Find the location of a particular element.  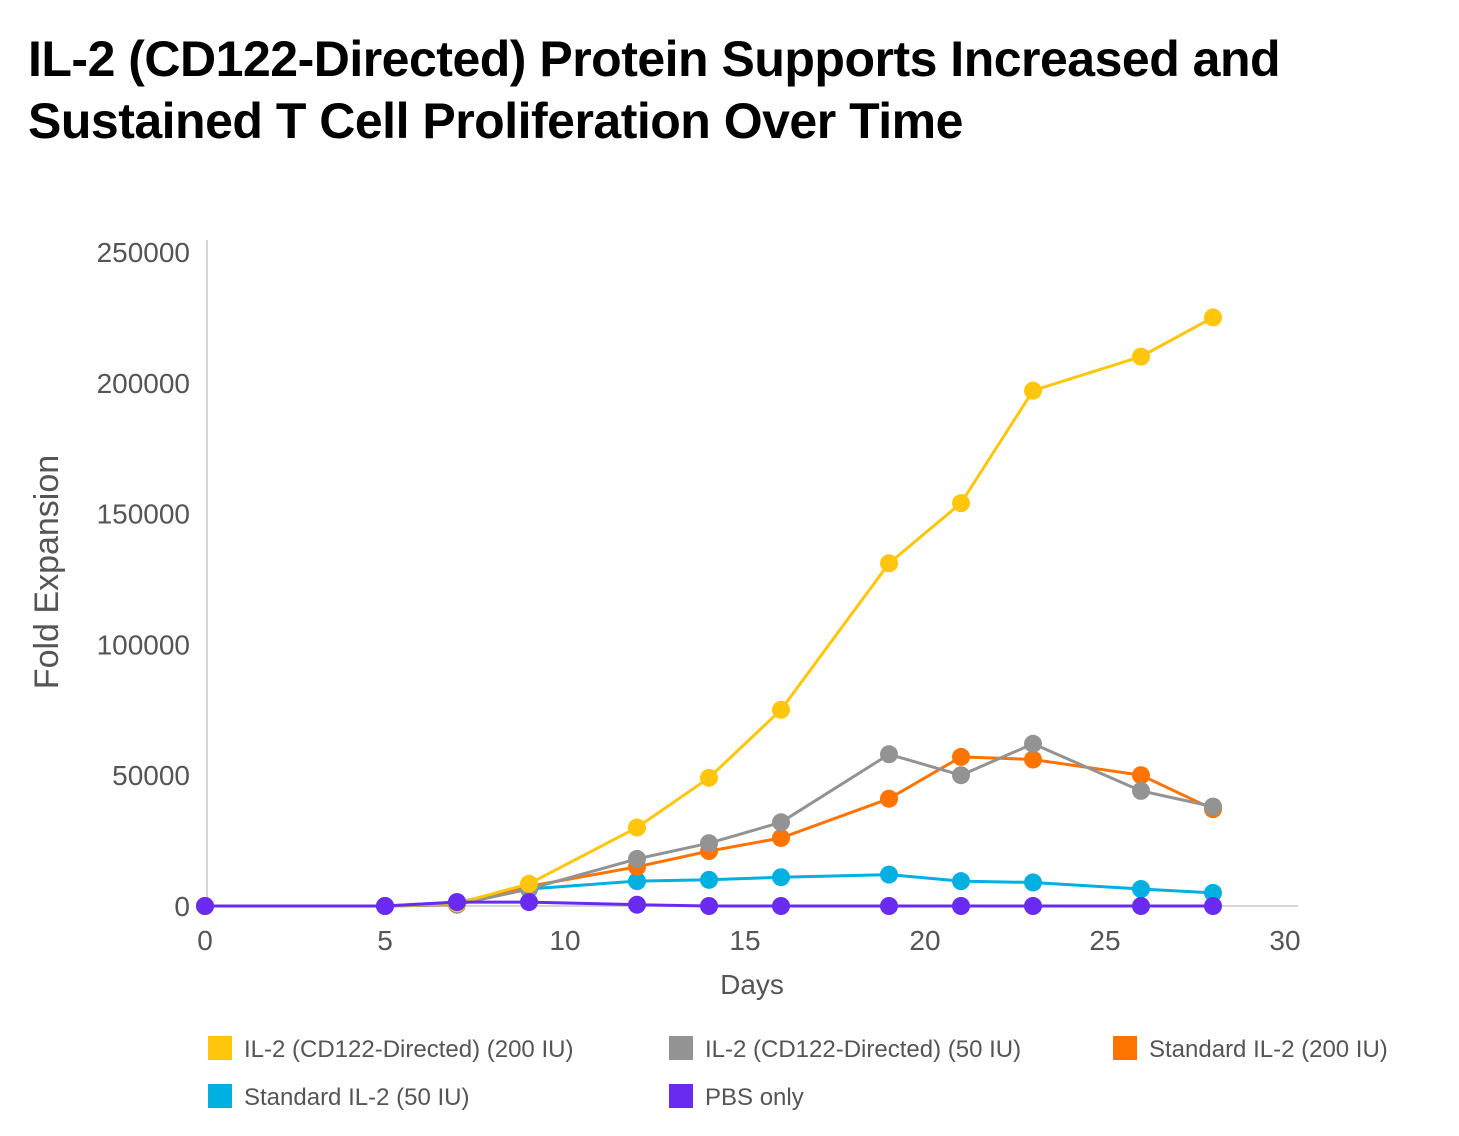

x-tick-label: 20 is located at coordinates (924, 940).